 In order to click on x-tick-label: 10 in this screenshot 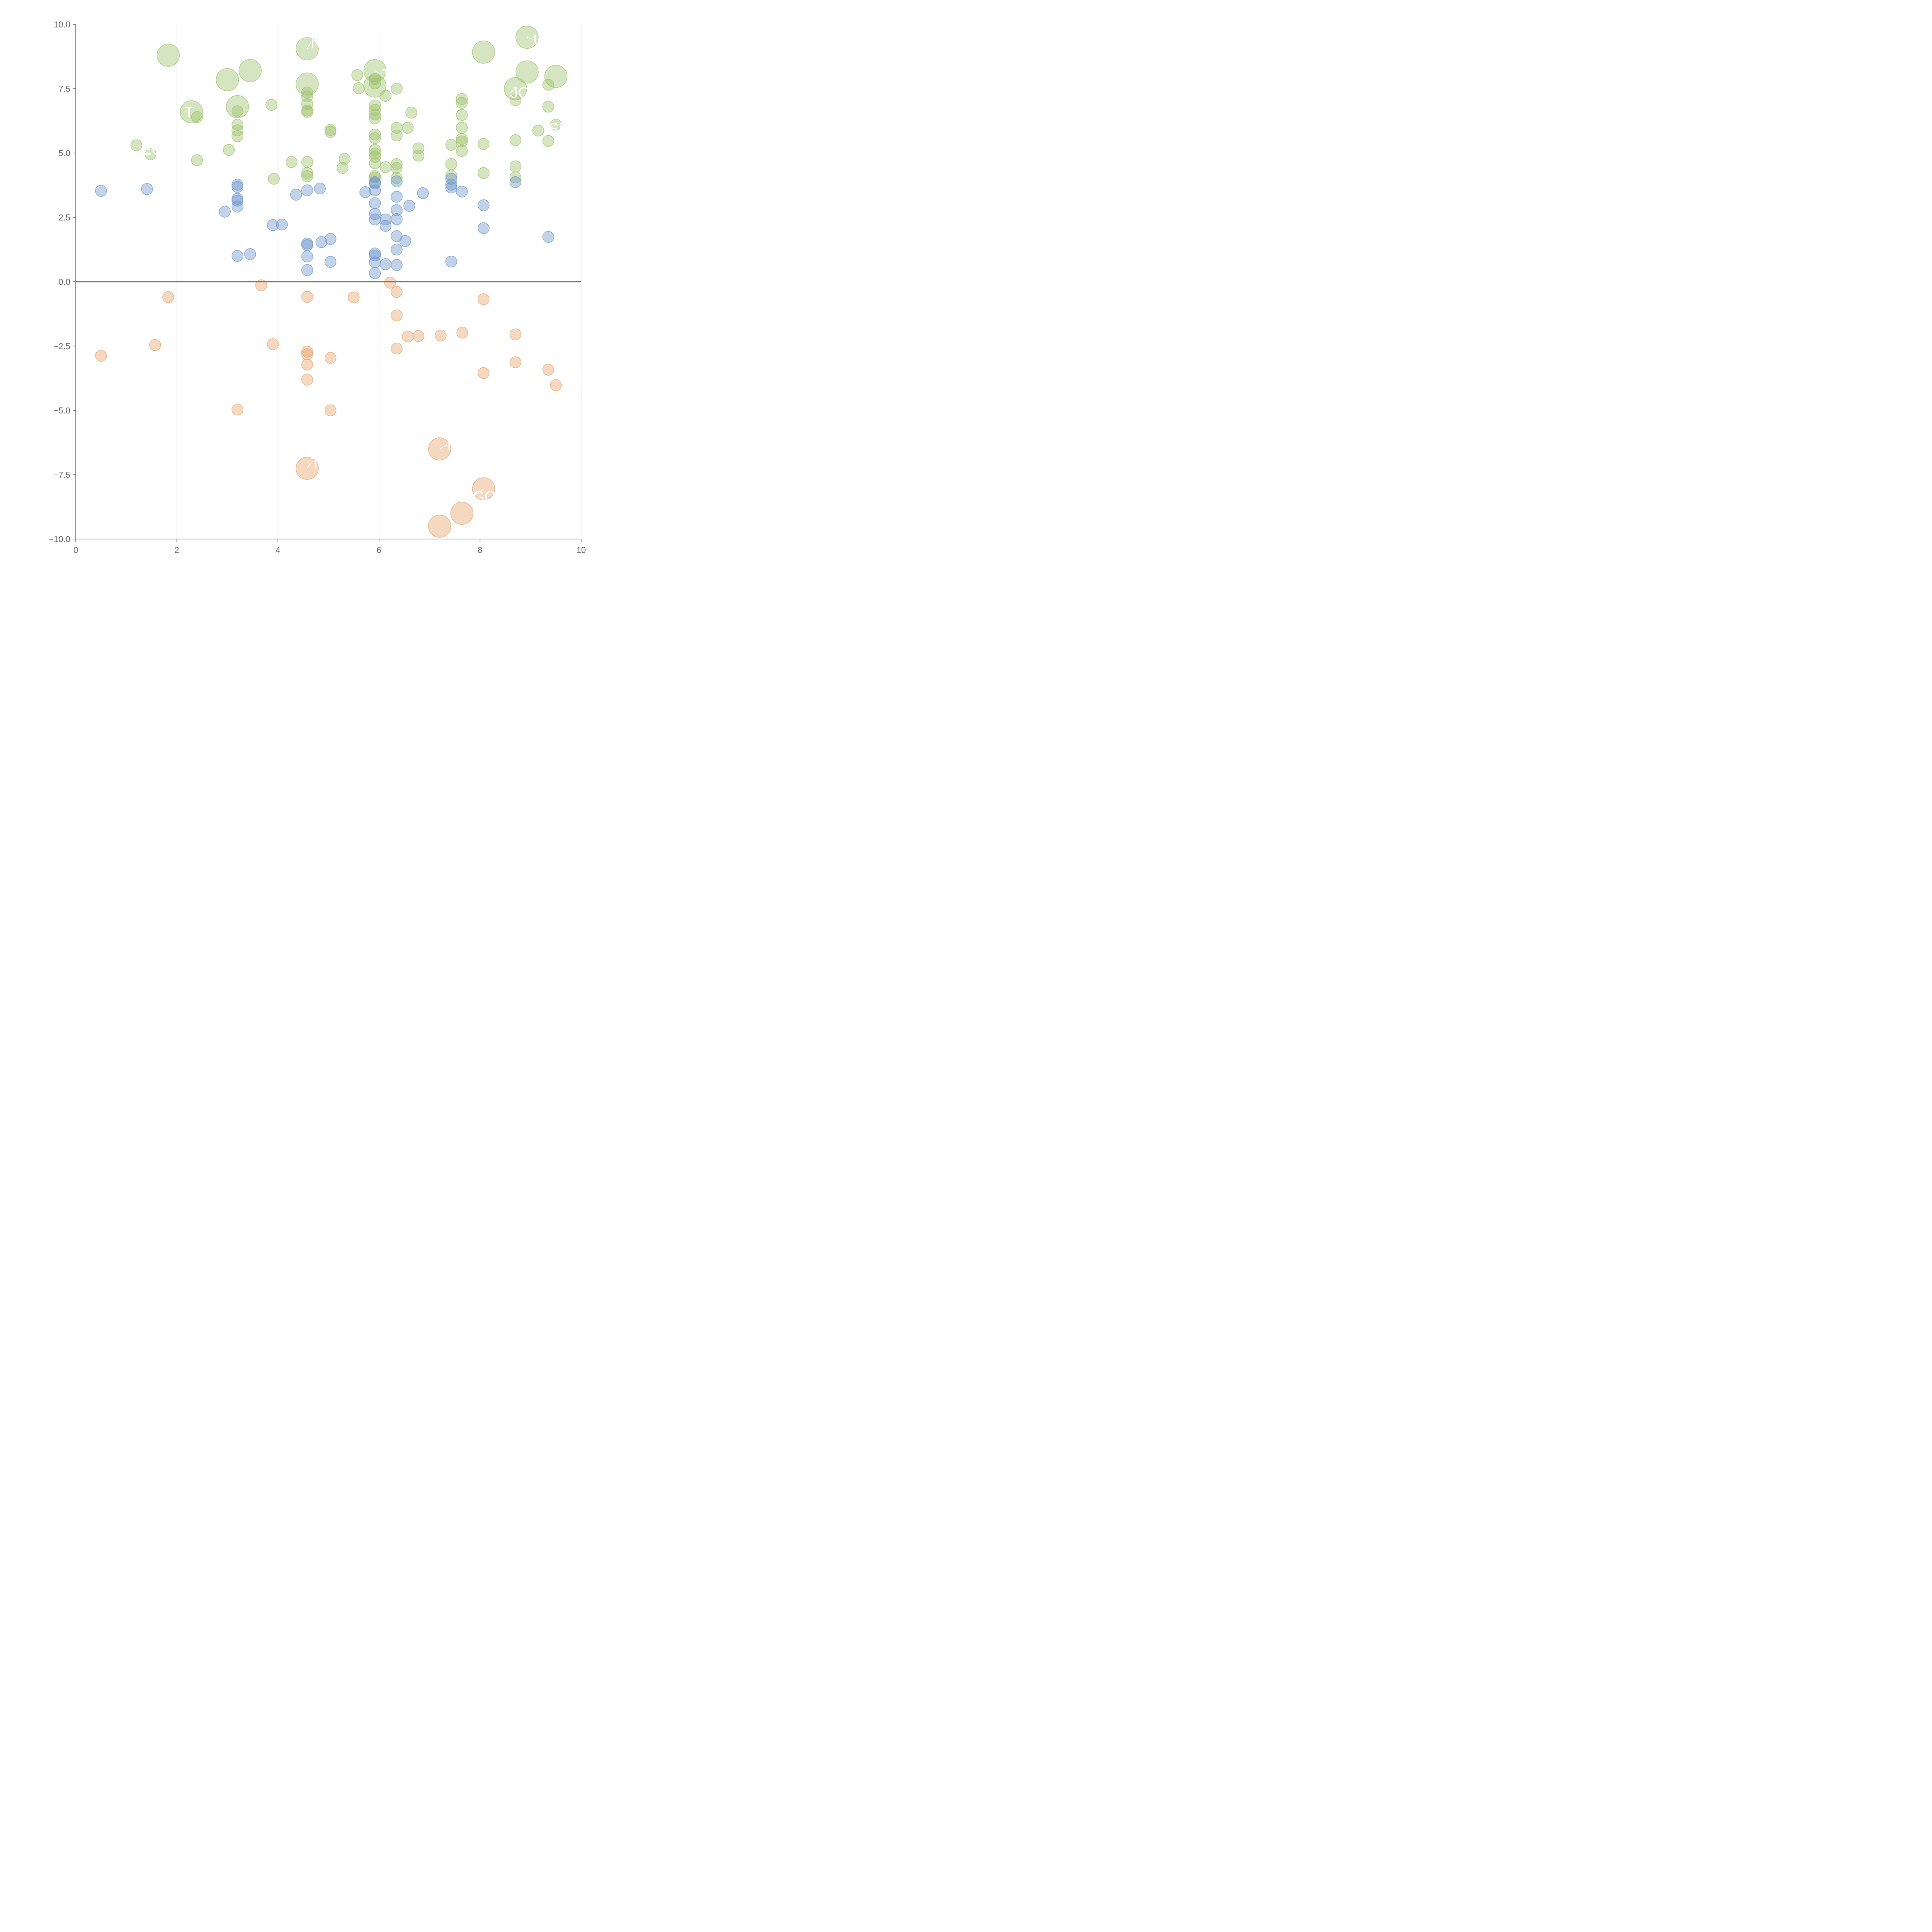, I will do `click(581, 550)`.